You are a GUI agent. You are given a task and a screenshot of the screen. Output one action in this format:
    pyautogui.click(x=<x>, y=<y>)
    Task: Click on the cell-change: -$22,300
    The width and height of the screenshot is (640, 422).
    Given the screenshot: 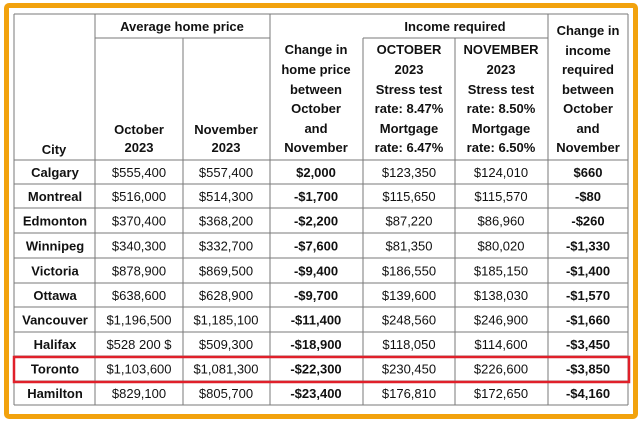 What is the action you would take?
    pyautogui.click(x=315, y=369)
    